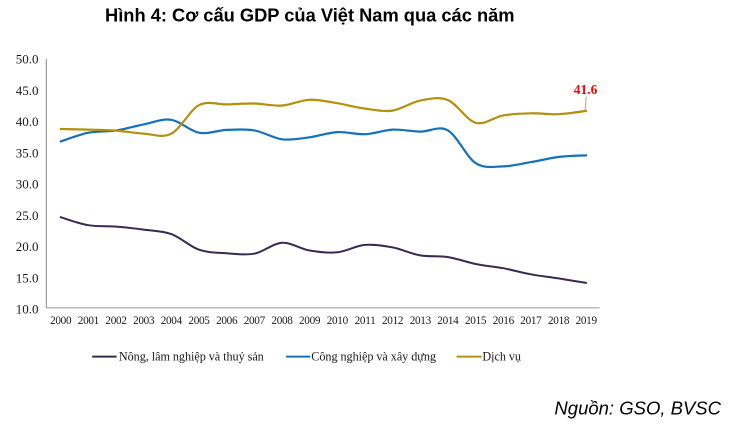 This screenshot has width=731, height=430. I want to click on svg-text: 2012, so click(392, 321).